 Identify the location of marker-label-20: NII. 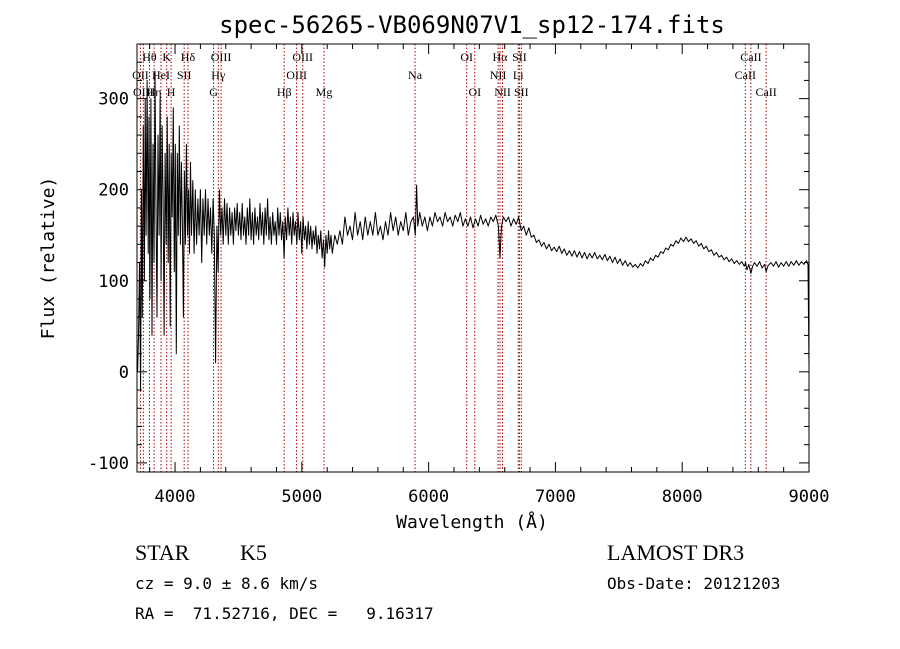
(498, 75).